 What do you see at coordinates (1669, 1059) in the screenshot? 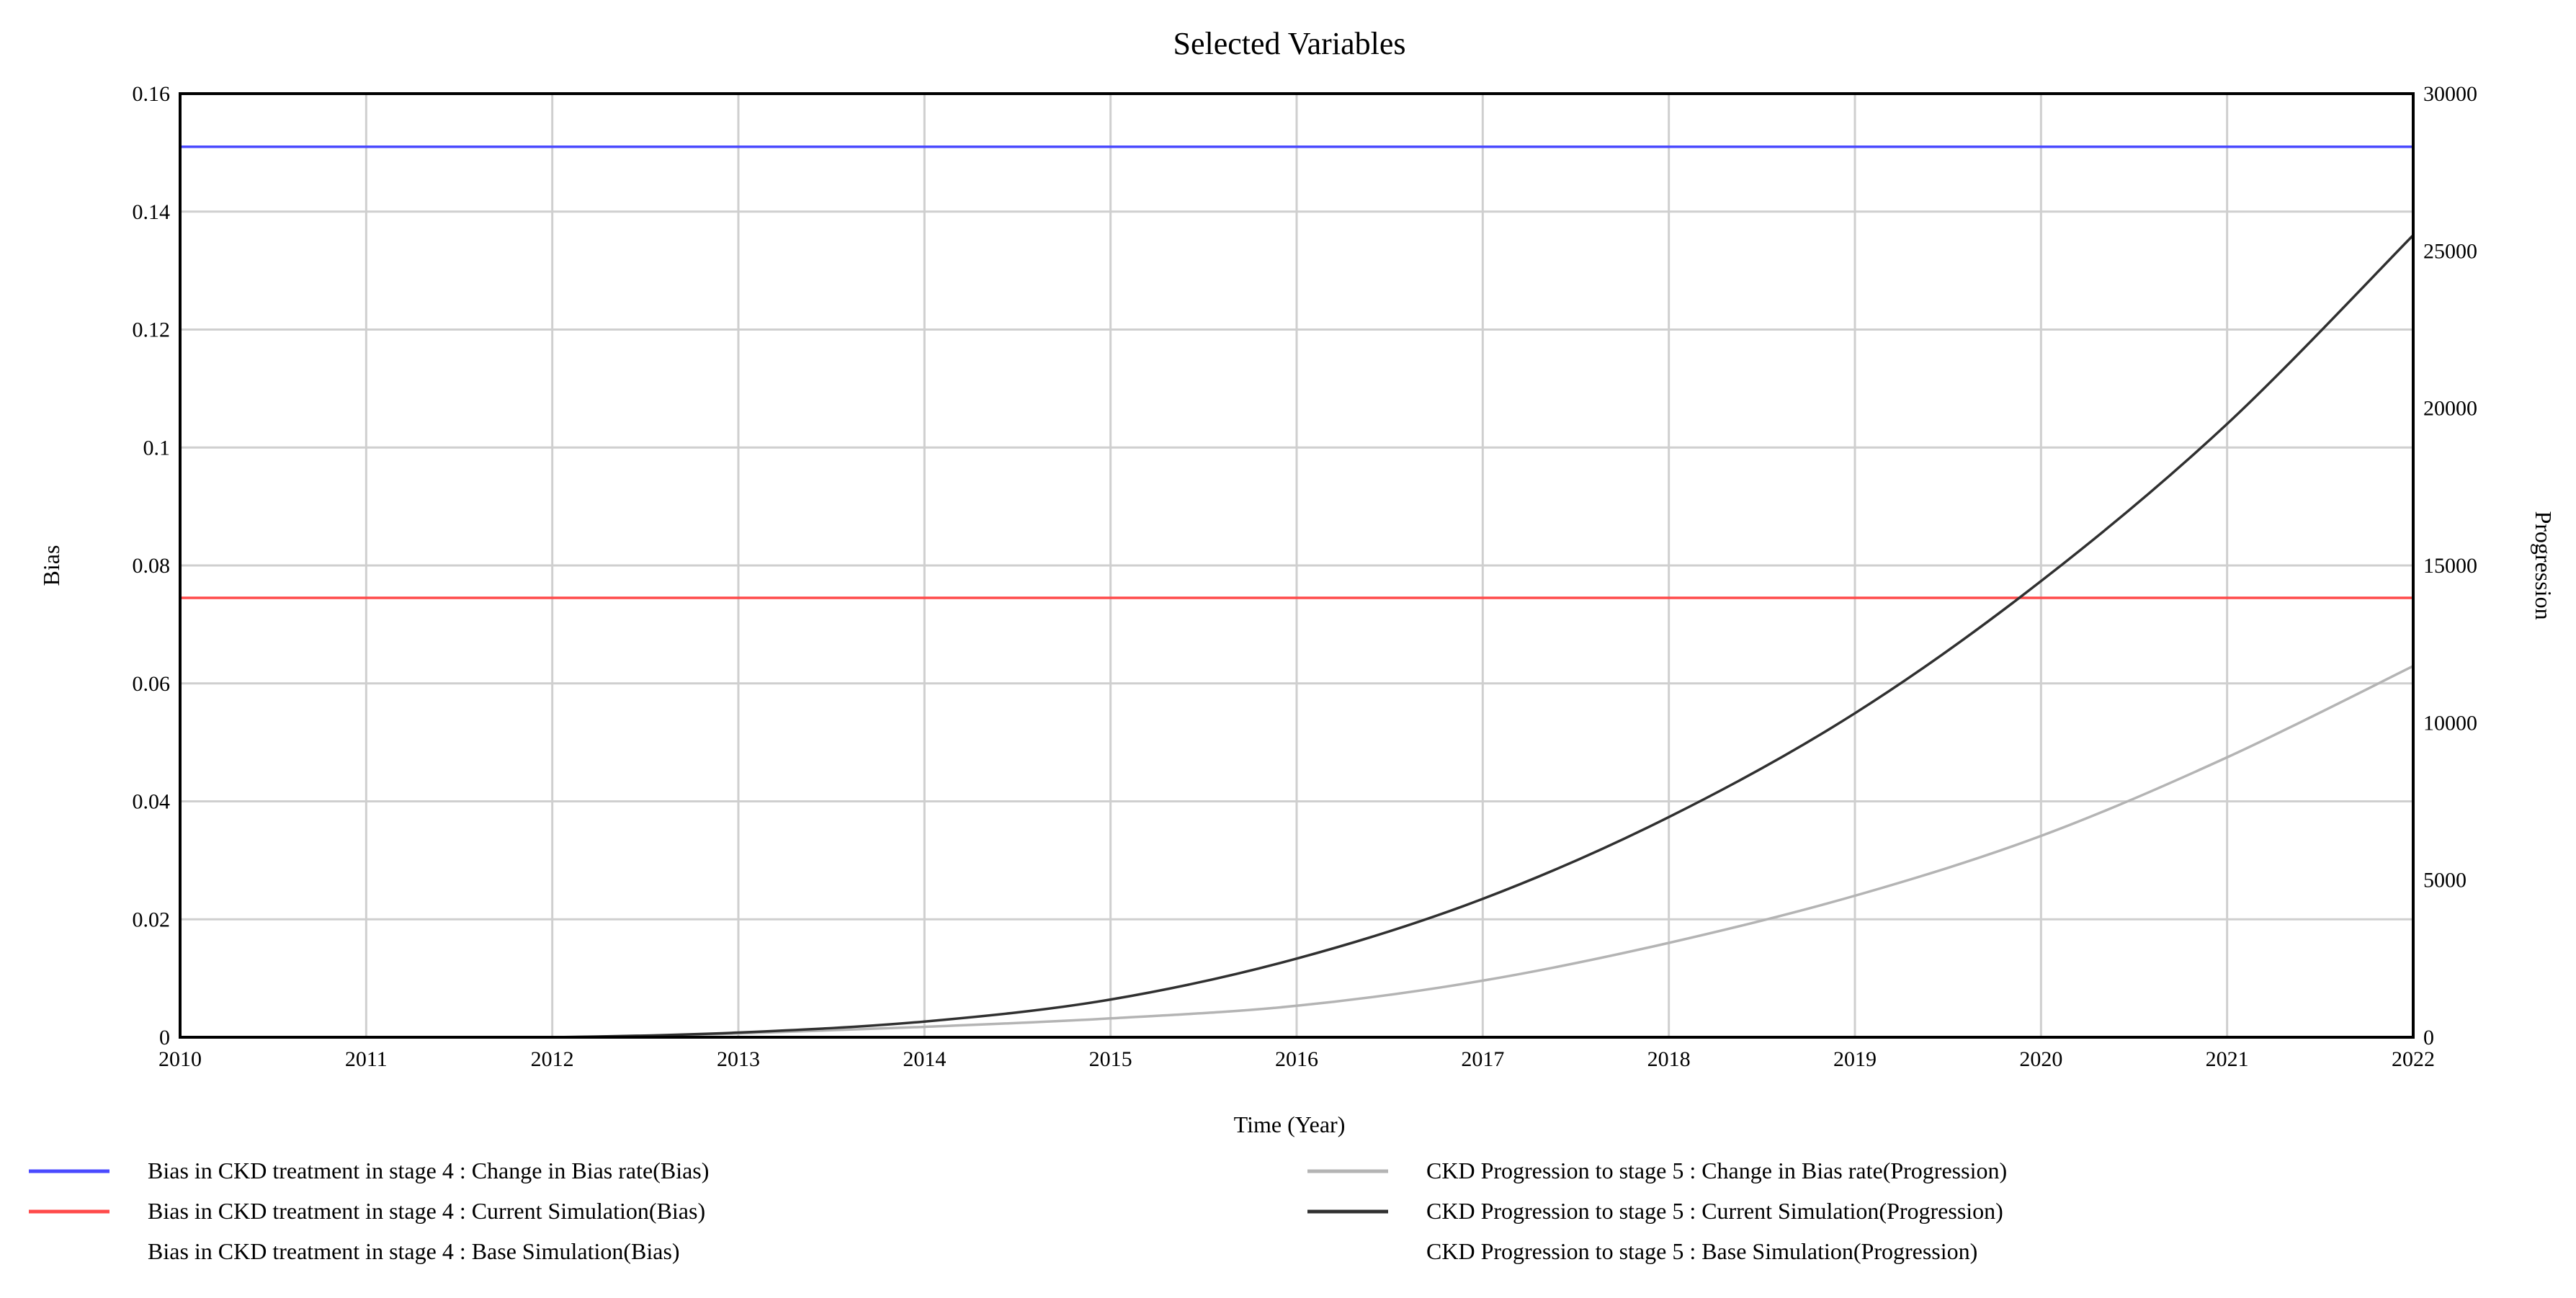
I see `x-tick-label: 2018` at bounding box center [1669, 1059].